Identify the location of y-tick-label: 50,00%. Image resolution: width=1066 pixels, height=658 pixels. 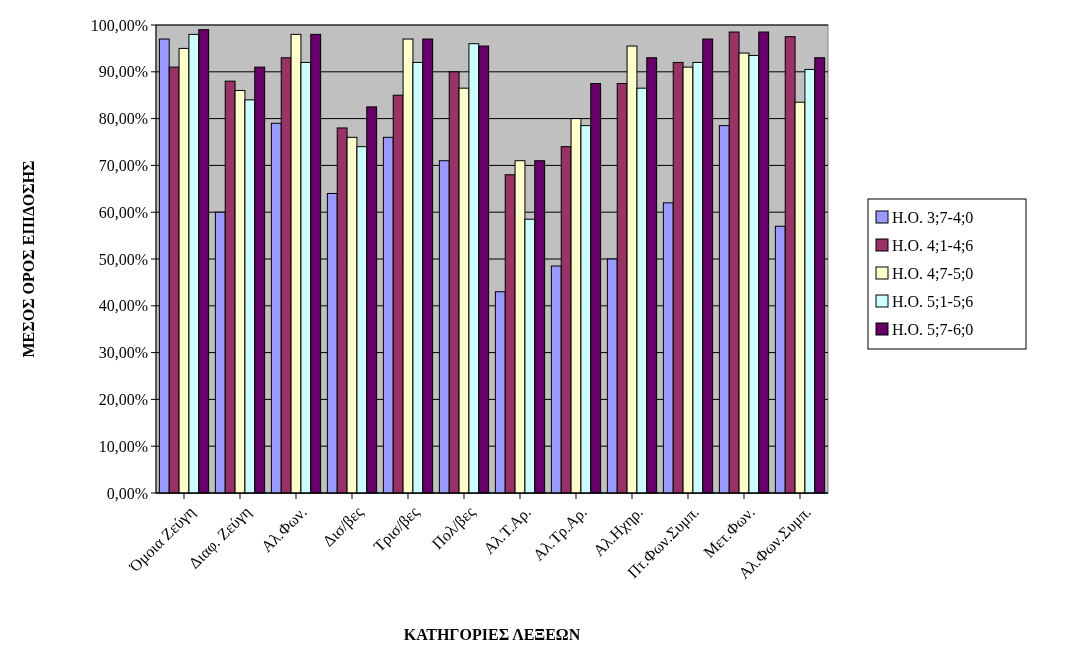
(123, 259).